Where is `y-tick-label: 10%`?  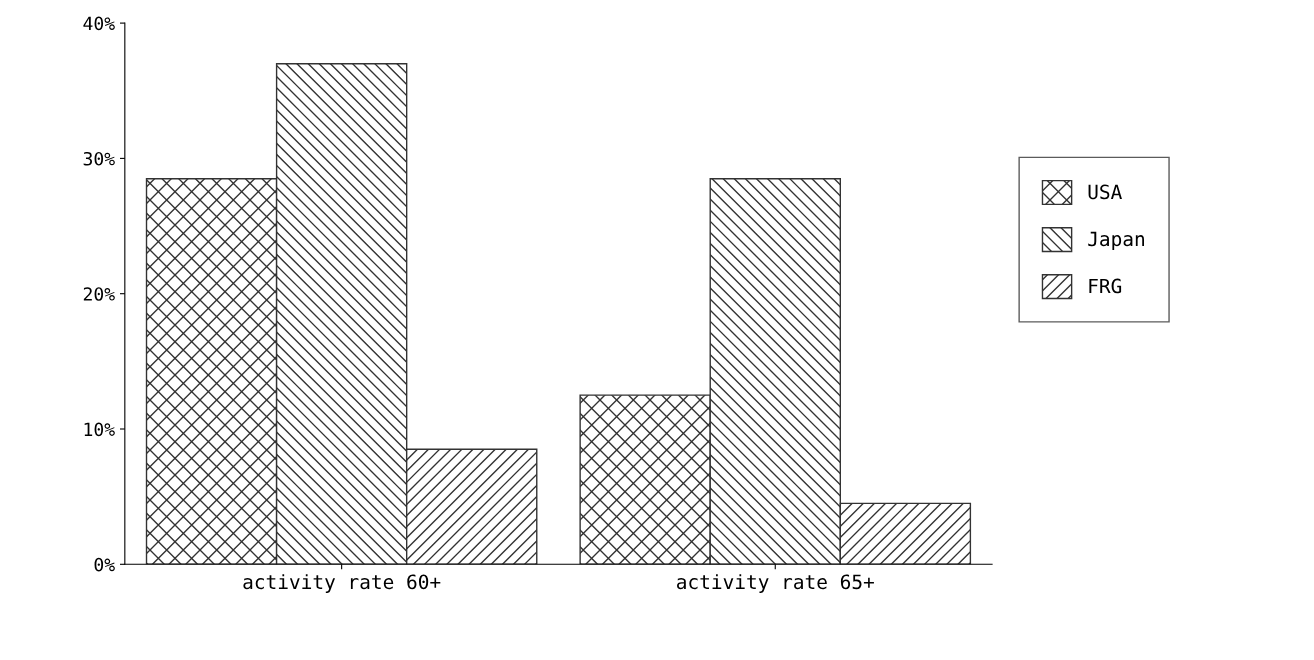
y-tick-label: 10% is located at coordinates (99, 429).